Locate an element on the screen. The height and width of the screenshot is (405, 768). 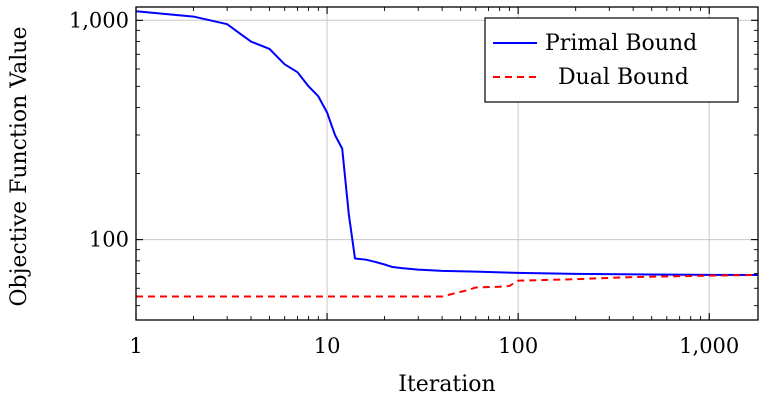
x-axis-label: Iteration is located at coordinates (446, 384).